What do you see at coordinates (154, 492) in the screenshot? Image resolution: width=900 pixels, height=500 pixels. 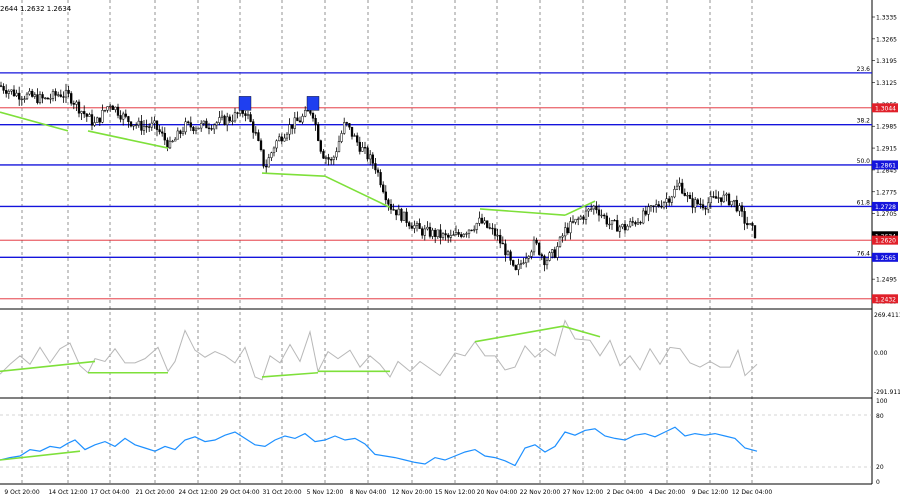 I see `time-tick-label: 21 Oct 20:00` at bounding box center [154, 492].